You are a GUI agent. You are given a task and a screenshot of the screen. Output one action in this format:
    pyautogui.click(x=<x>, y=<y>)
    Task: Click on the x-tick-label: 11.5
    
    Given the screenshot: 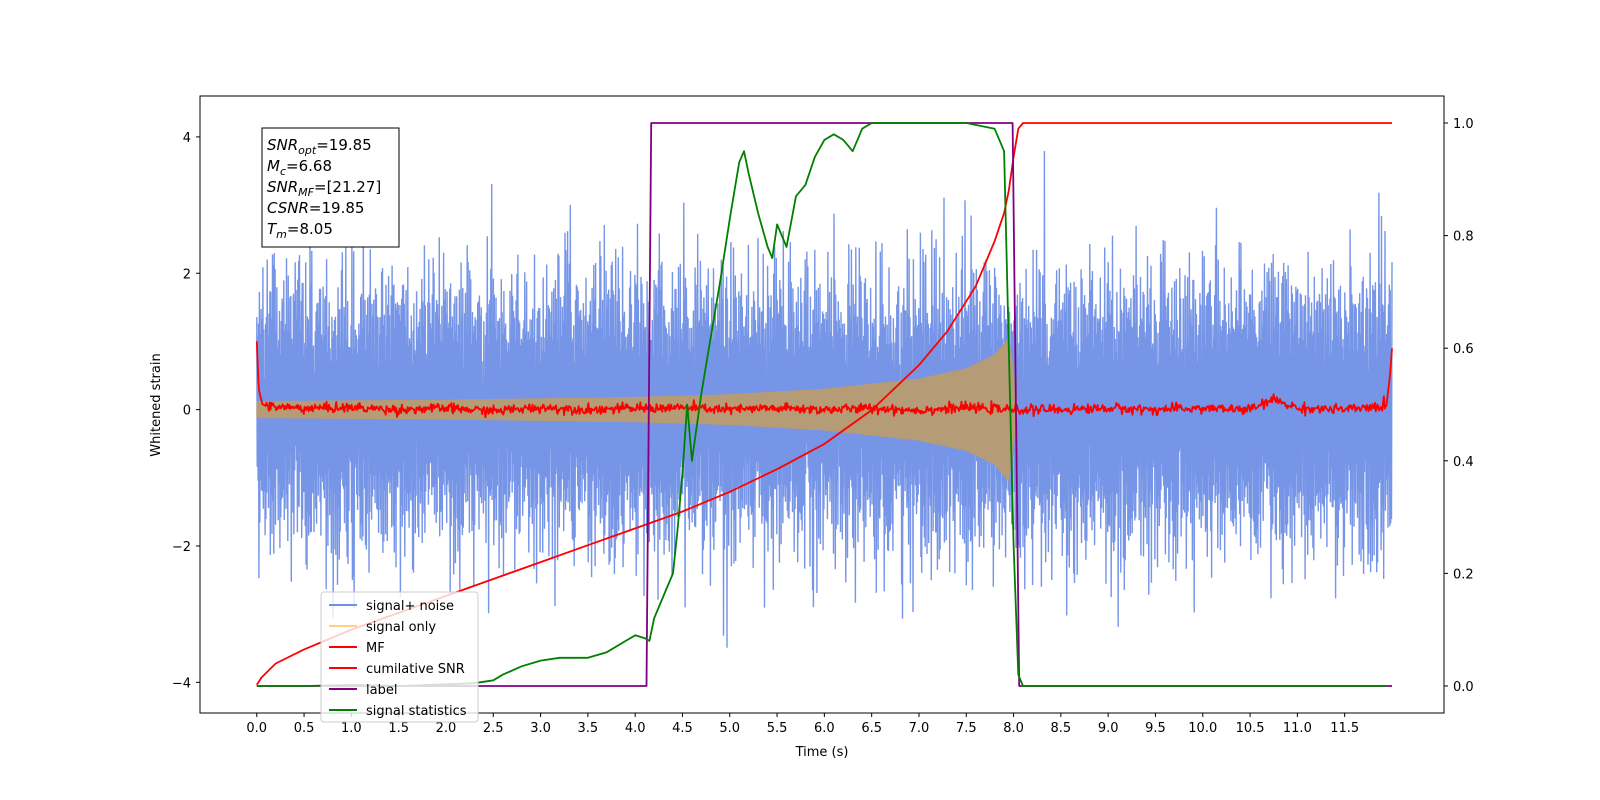 What is the action you would take?
    pyautogui.click(x=1344, y=728)
    